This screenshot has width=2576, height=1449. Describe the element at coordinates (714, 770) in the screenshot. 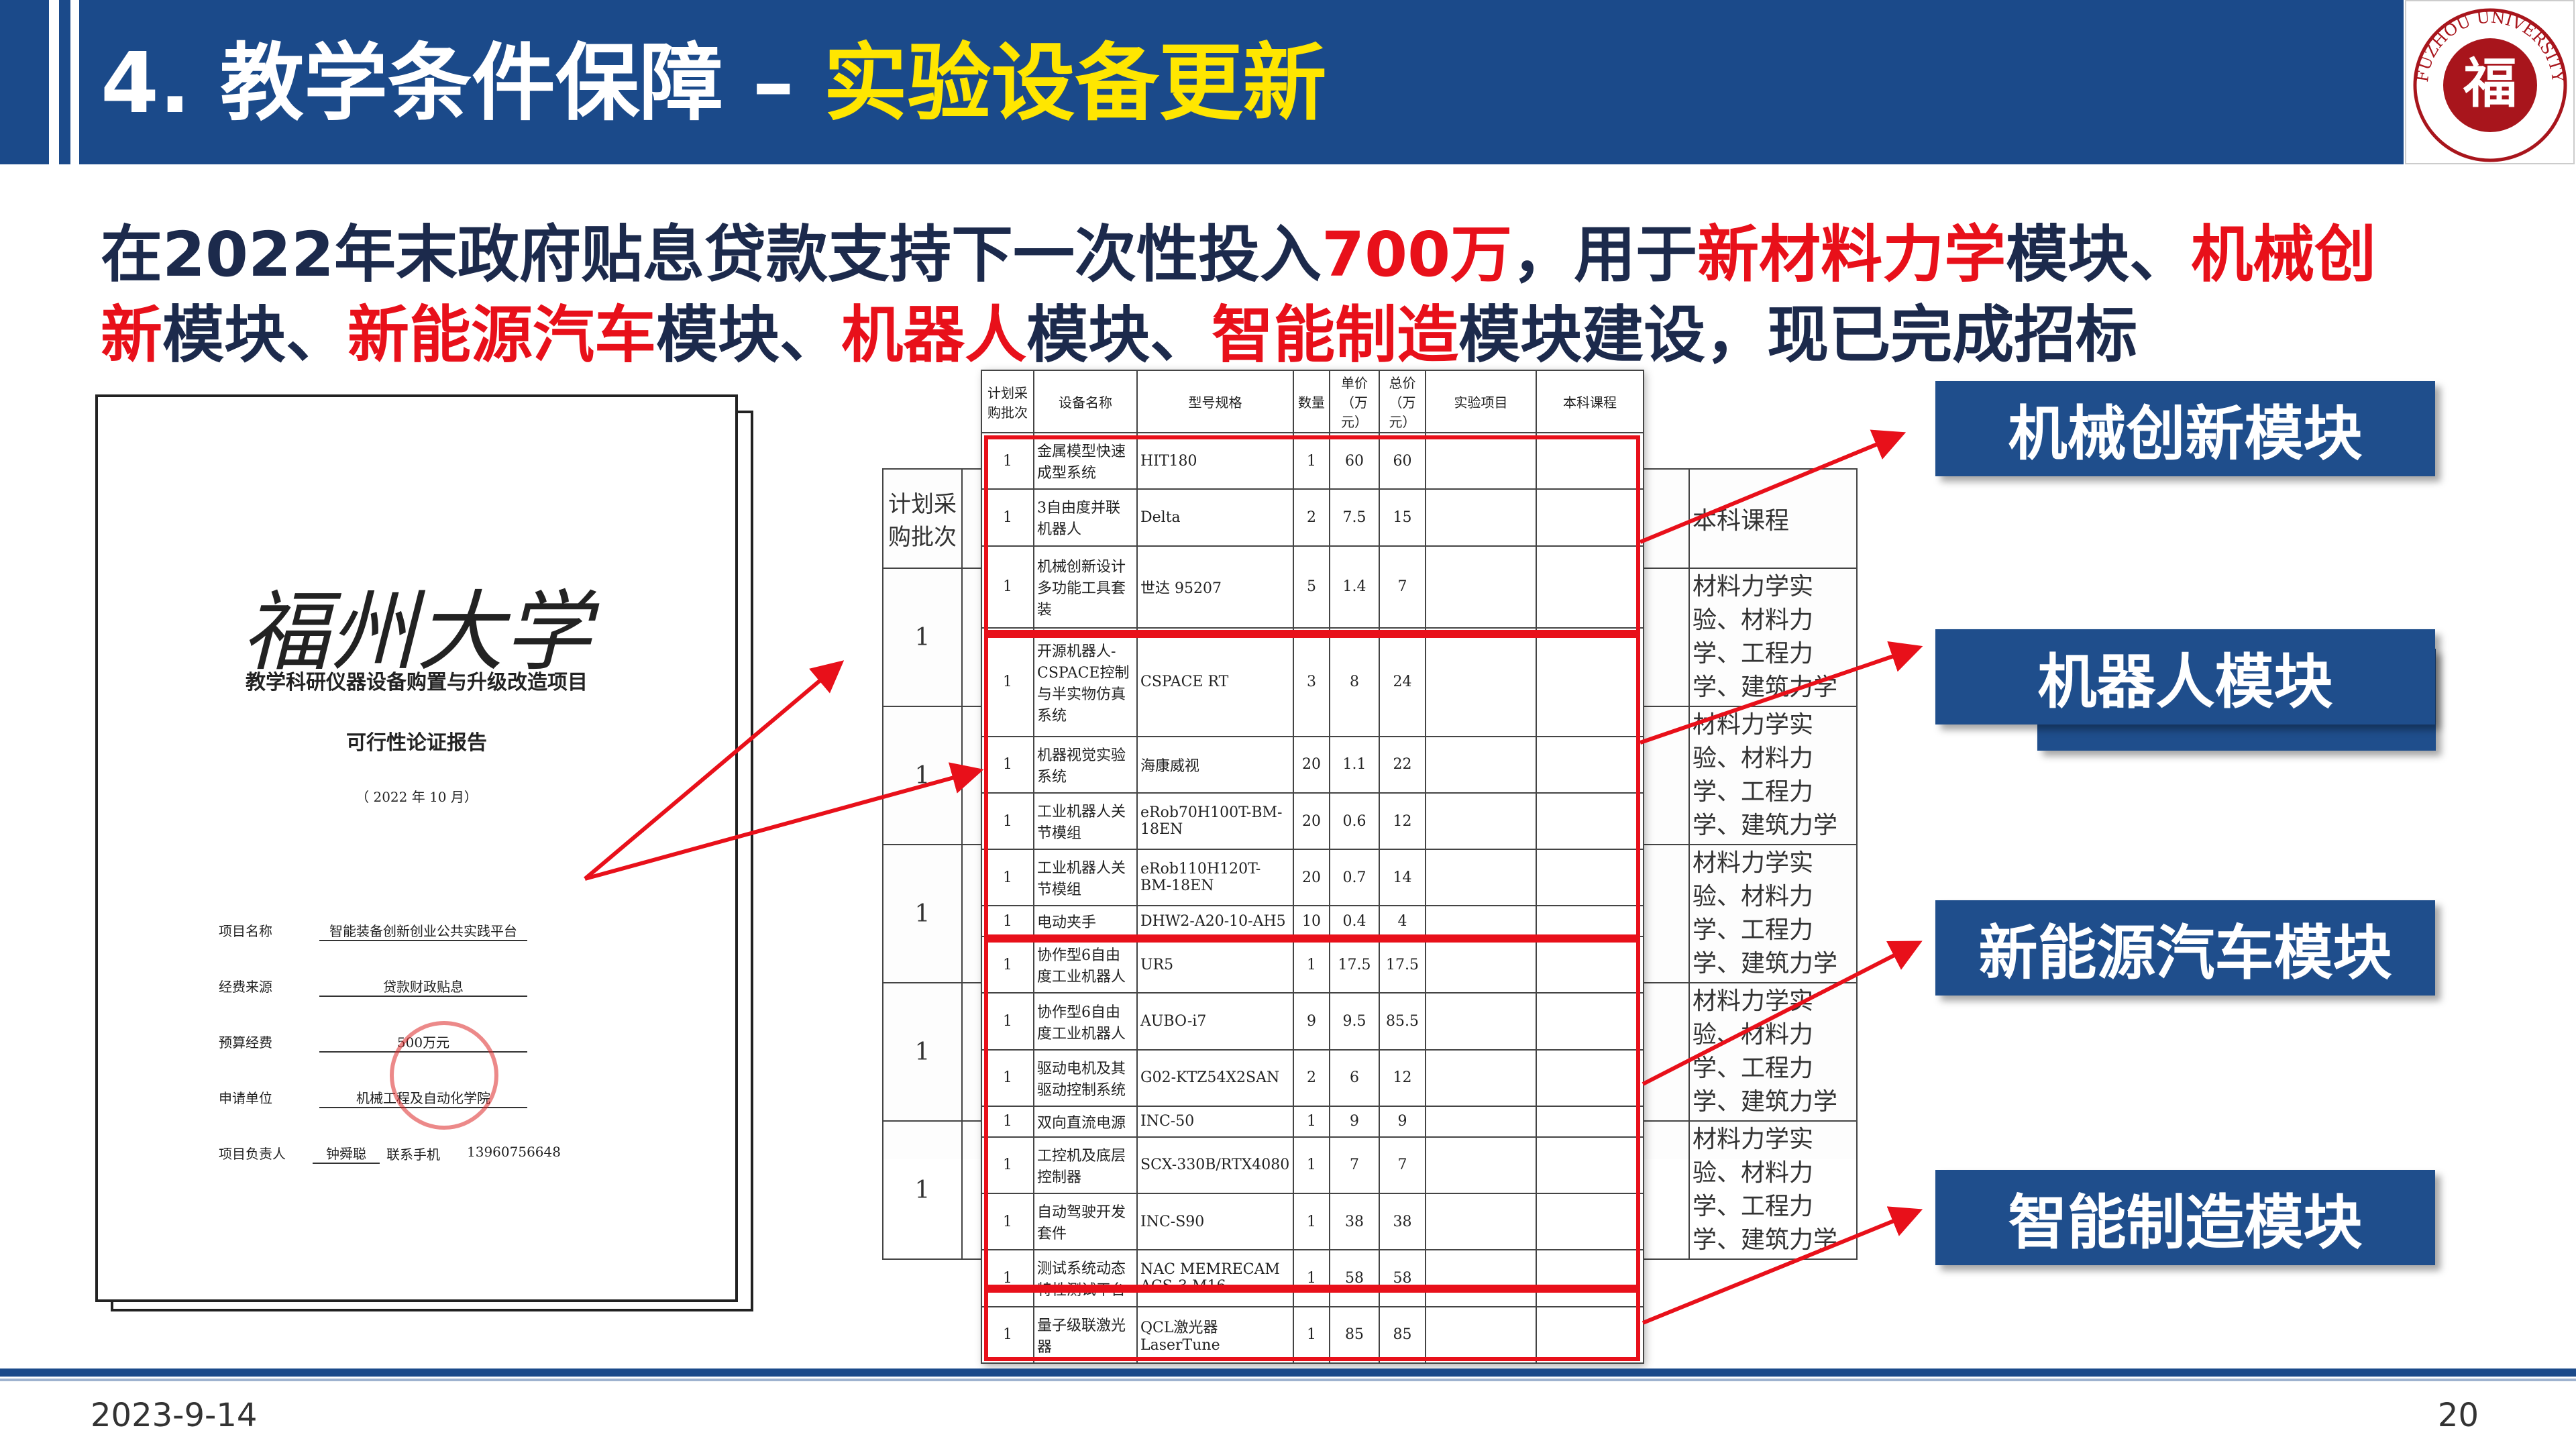

I see `arrow` at that location.